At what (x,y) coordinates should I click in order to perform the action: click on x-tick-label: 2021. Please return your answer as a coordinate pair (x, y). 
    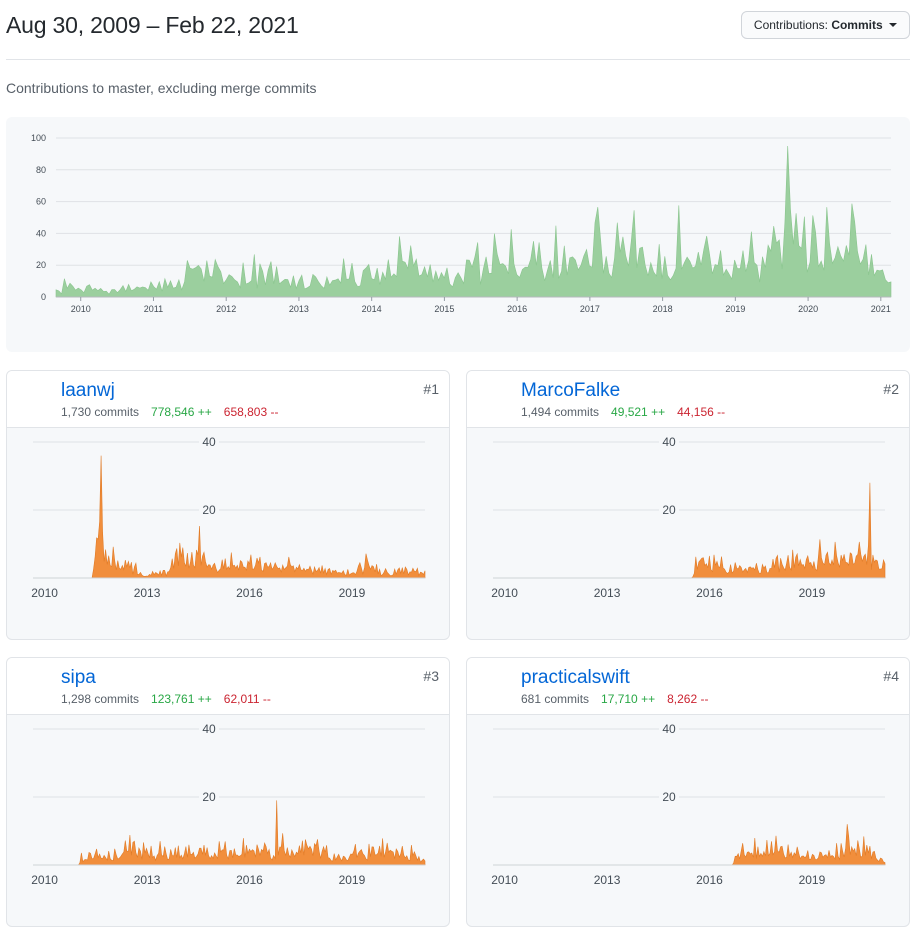
    Looking at the image, I should click on (881, 309).